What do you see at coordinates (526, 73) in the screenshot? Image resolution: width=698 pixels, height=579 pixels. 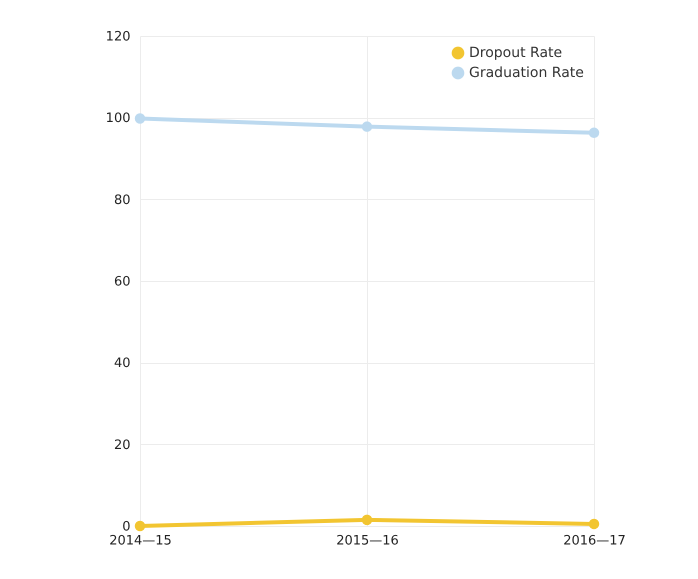 I see `legend-label: Graduation Rate` at bounding box center [526, 73].